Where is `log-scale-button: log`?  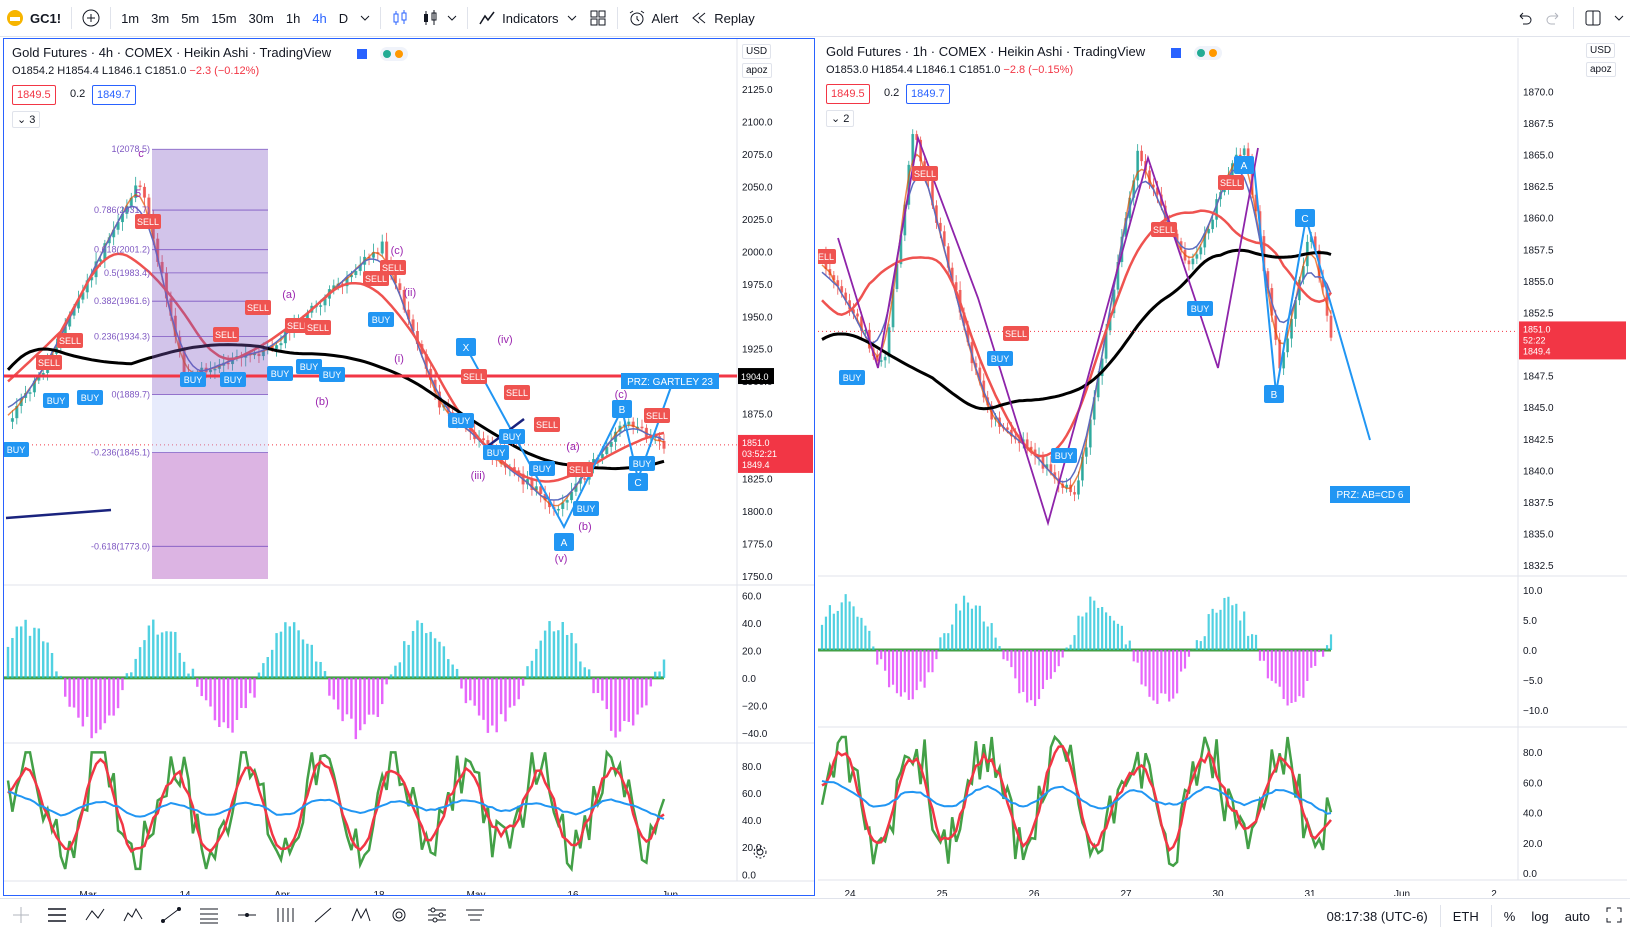 log-scale-button: log is located at coordinates (1540, 916).